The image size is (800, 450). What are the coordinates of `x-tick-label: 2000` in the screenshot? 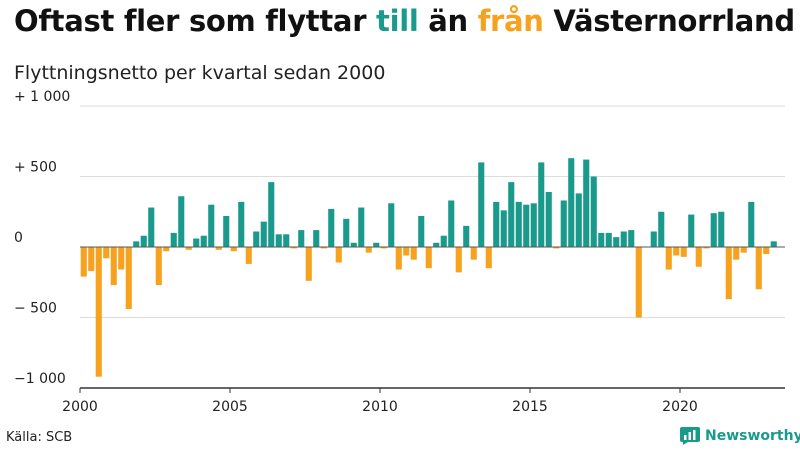 It's located at (80, 407).